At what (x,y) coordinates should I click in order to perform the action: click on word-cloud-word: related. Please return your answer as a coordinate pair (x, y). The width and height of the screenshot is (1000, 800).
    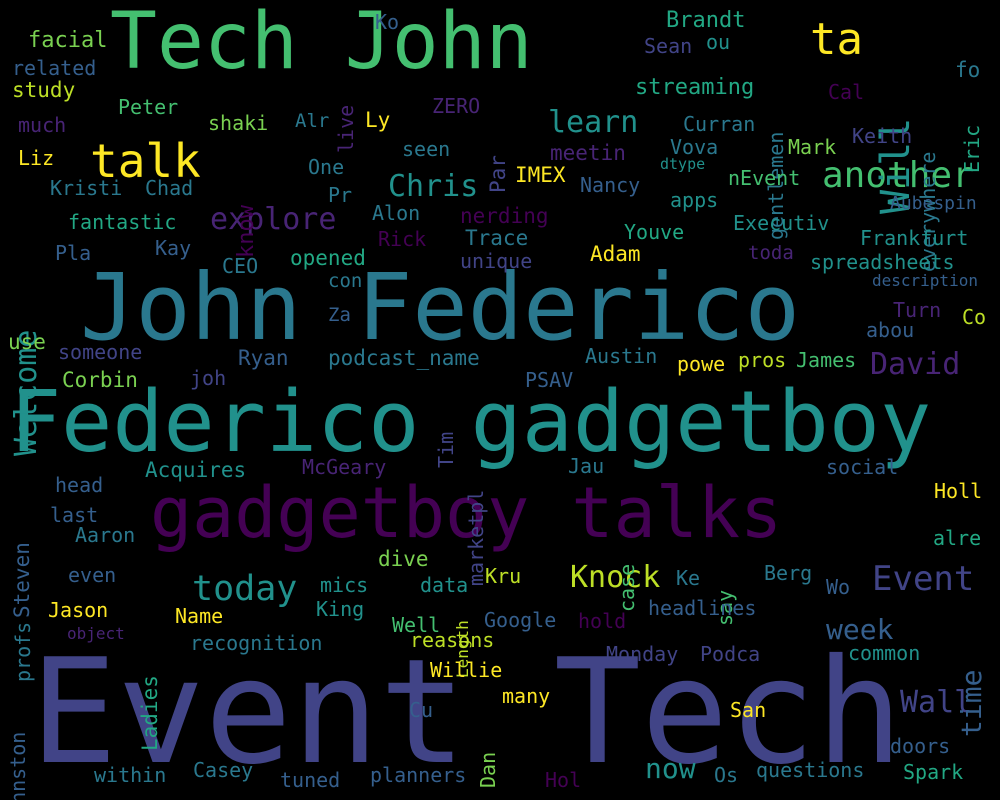
    Looking at the image, I should click on (54, 68).